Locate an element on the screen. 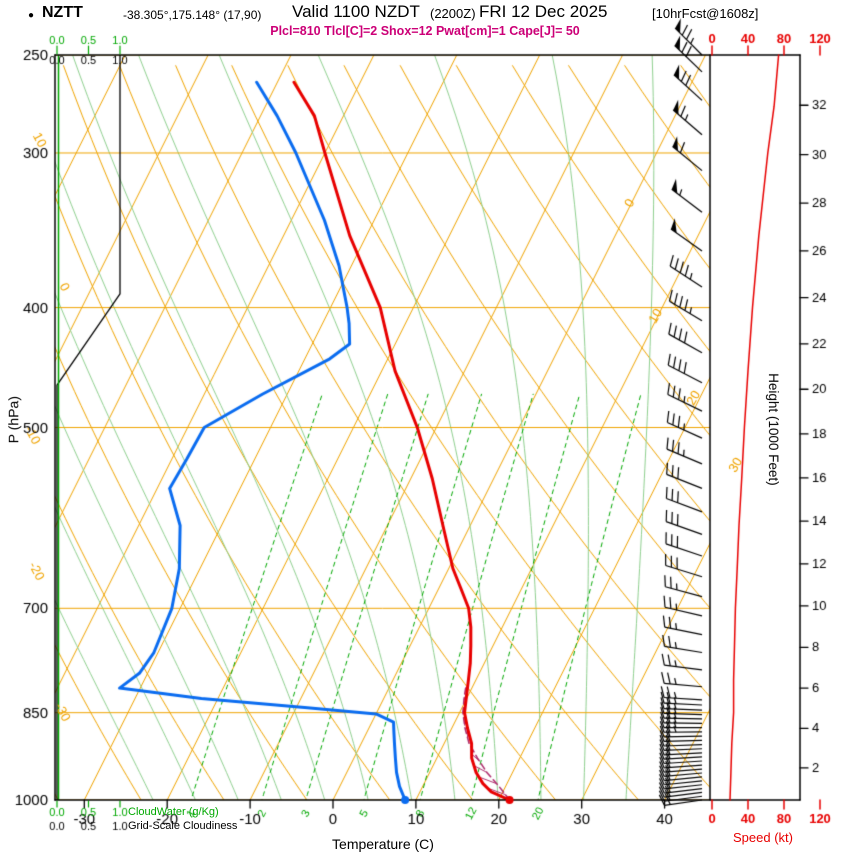  valid-time-z: (2200Z) is located at coordinates (453, 13).